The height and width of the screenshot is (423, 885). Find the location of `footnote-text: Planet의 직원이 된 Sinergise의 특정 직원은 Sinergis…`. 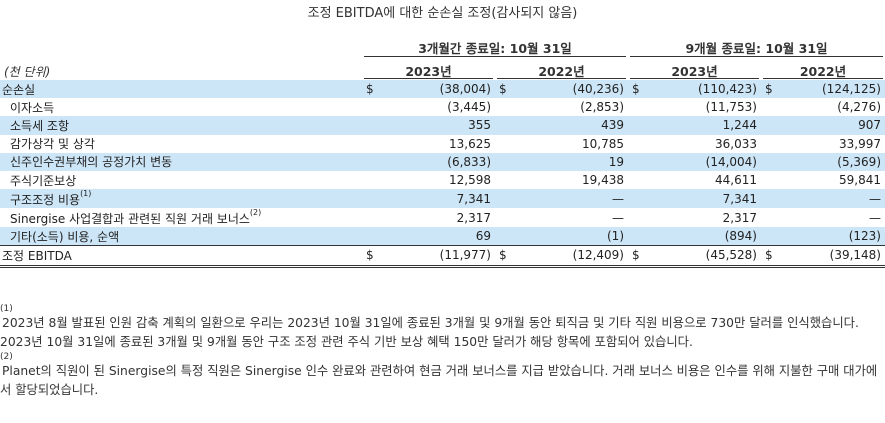

footnote-text: Planet의 직원이 된 Sinergise의 특정 직원은 Sinergis… is located at coordinates (439, 380).